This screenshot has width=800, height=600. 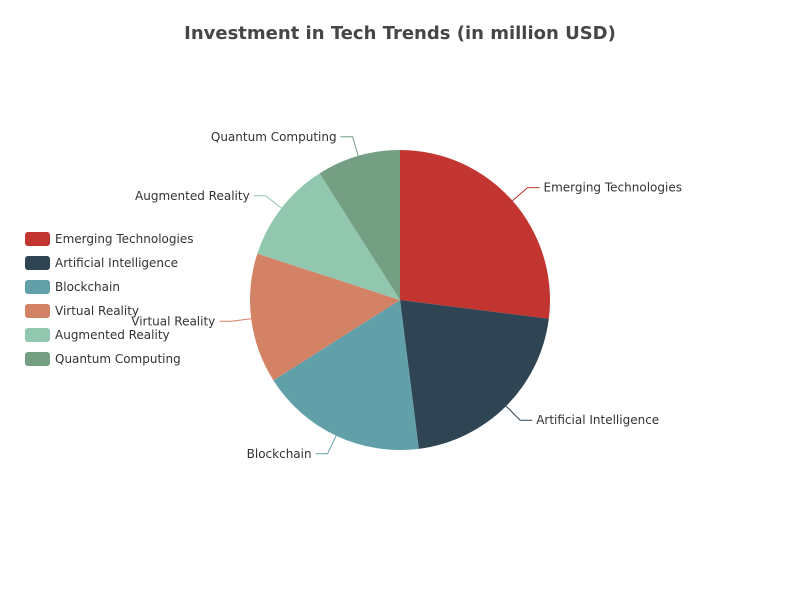 What do you see at coordinates (326, 445) in the screenshot?
I see `label-line-blockchain` at bounding box center [326, 445].